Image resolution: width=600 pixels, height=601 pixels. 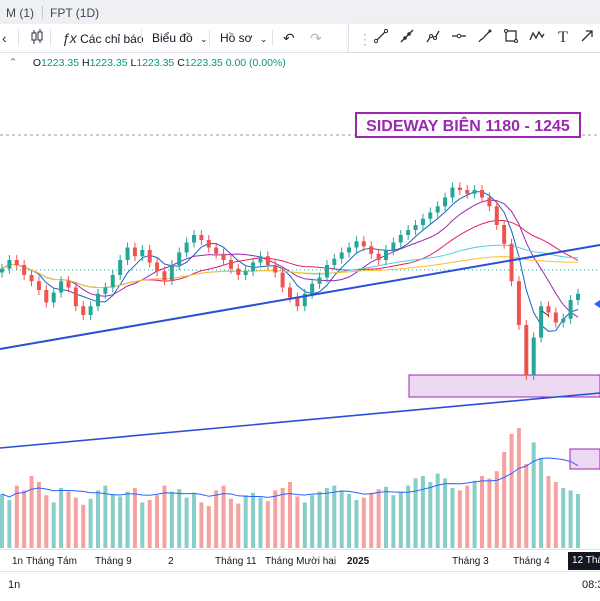 I want to click on tab-symbol: FPT (1D), so click(x=74, y=13).